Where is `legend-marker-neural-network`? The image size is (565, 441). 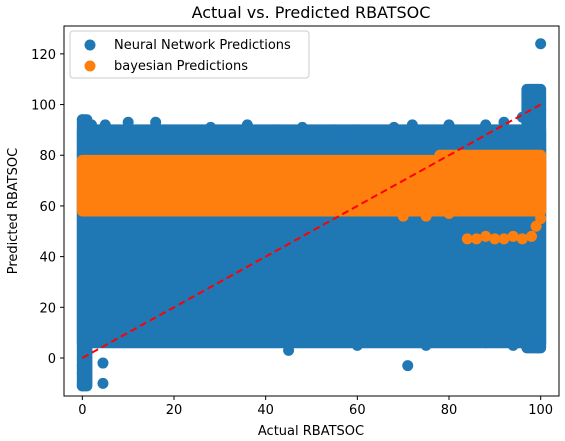 legend-marker-neural-network is located at coordinates (90, 45).